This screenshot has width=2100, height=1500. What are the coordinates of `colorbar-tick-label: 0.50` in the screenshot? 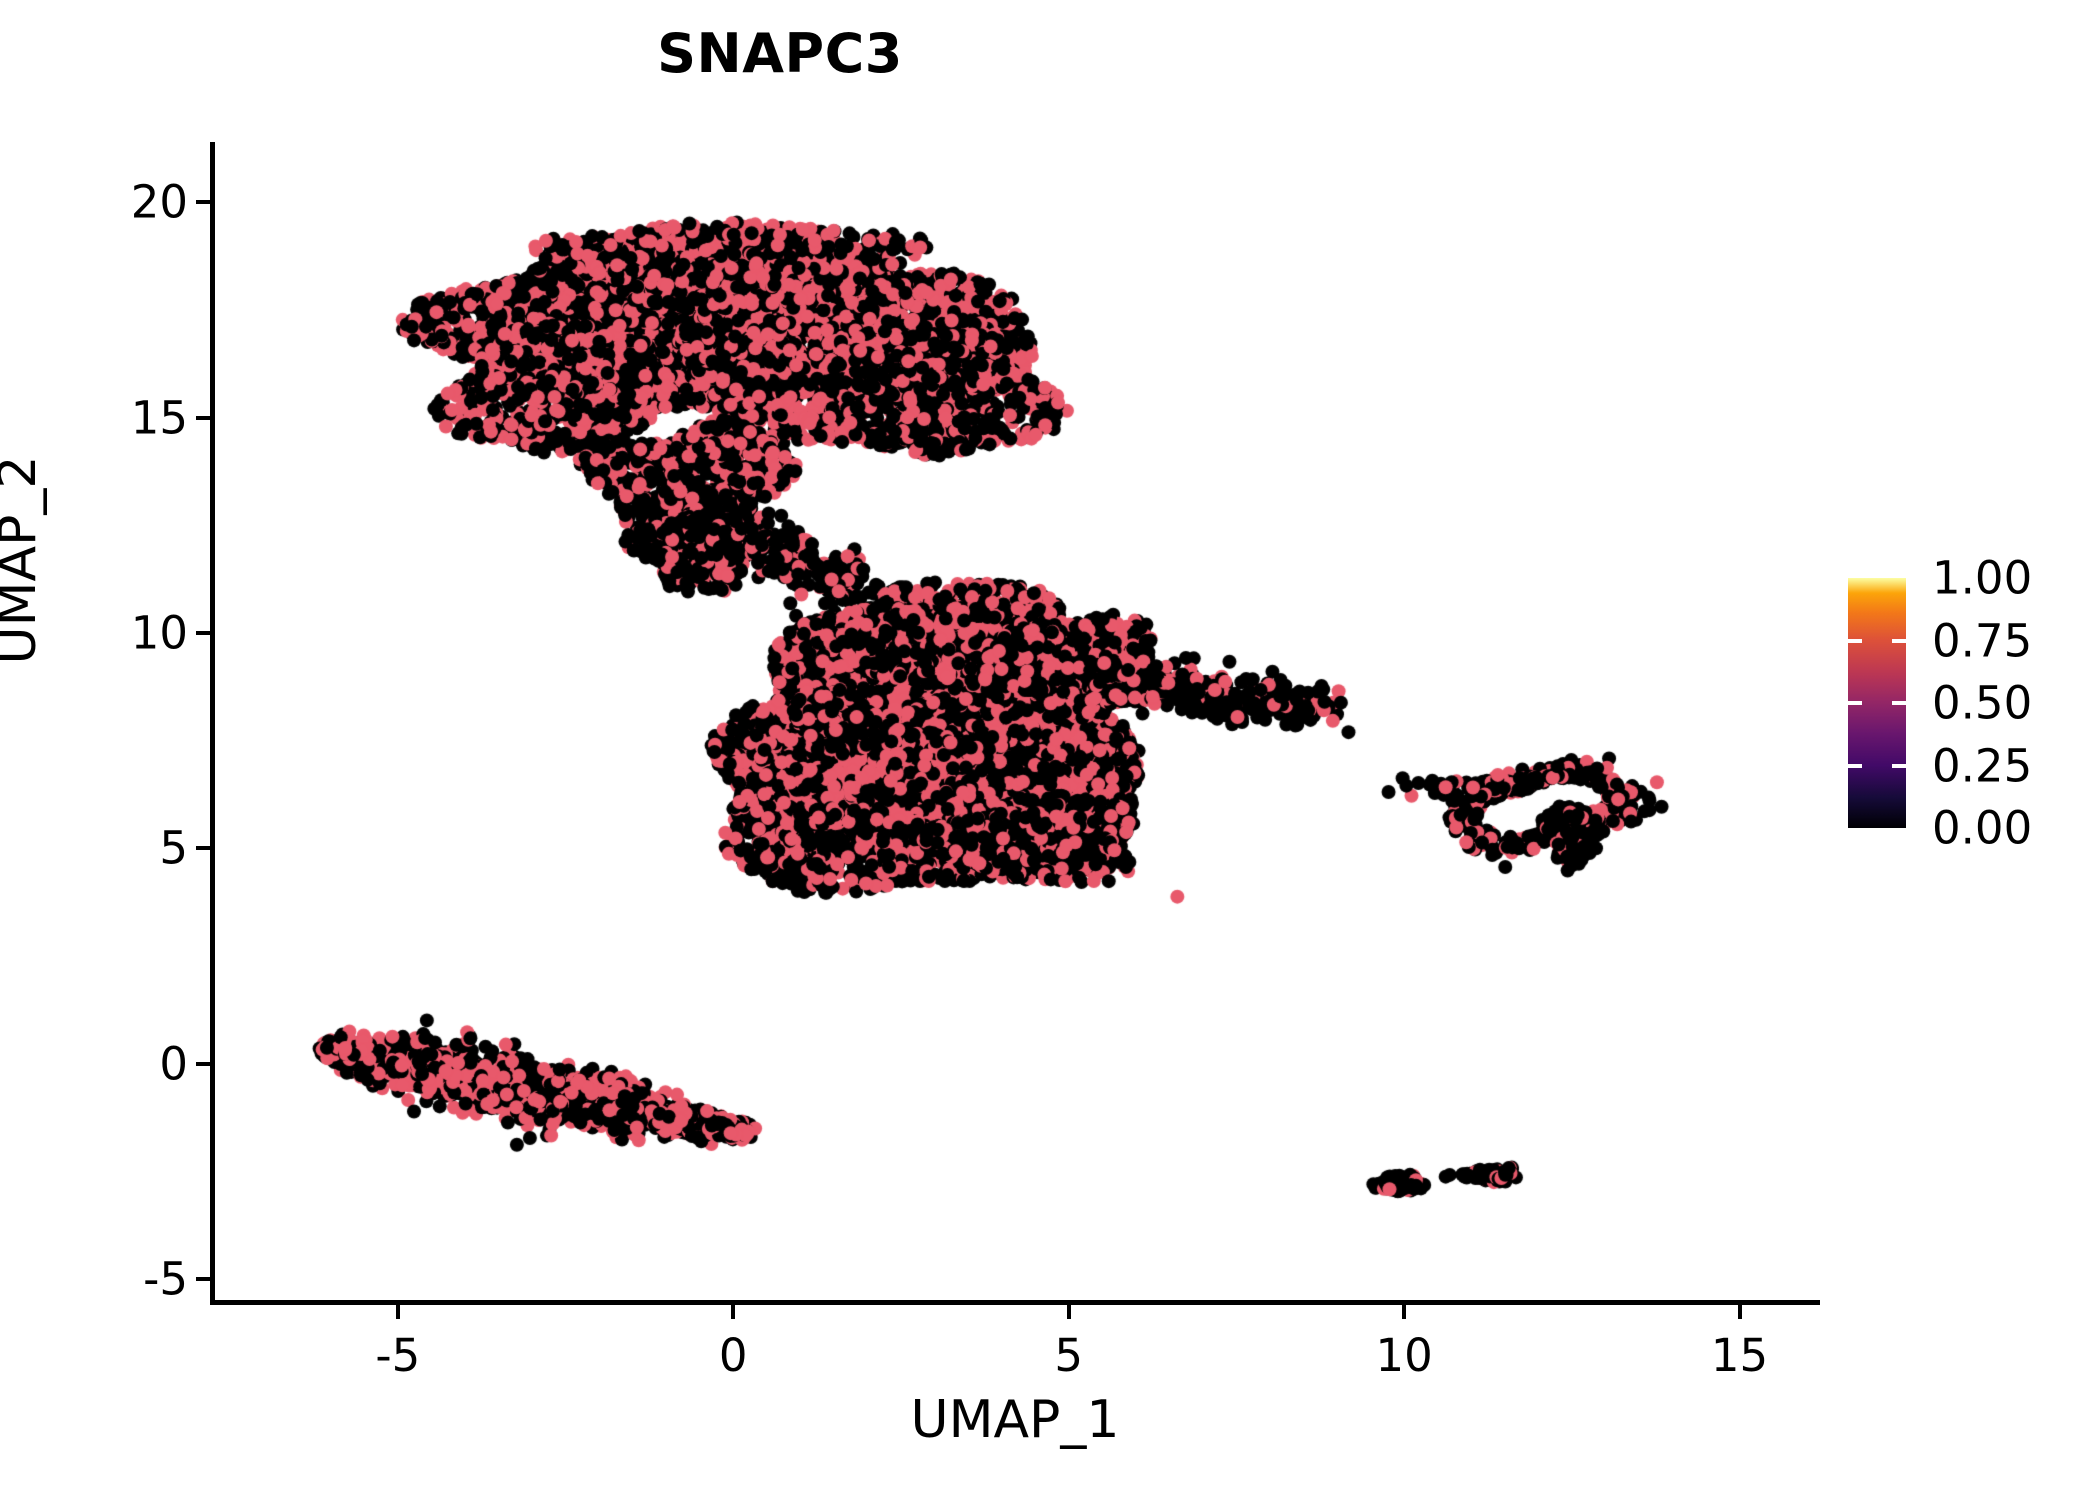 It's located at (1982, 703).